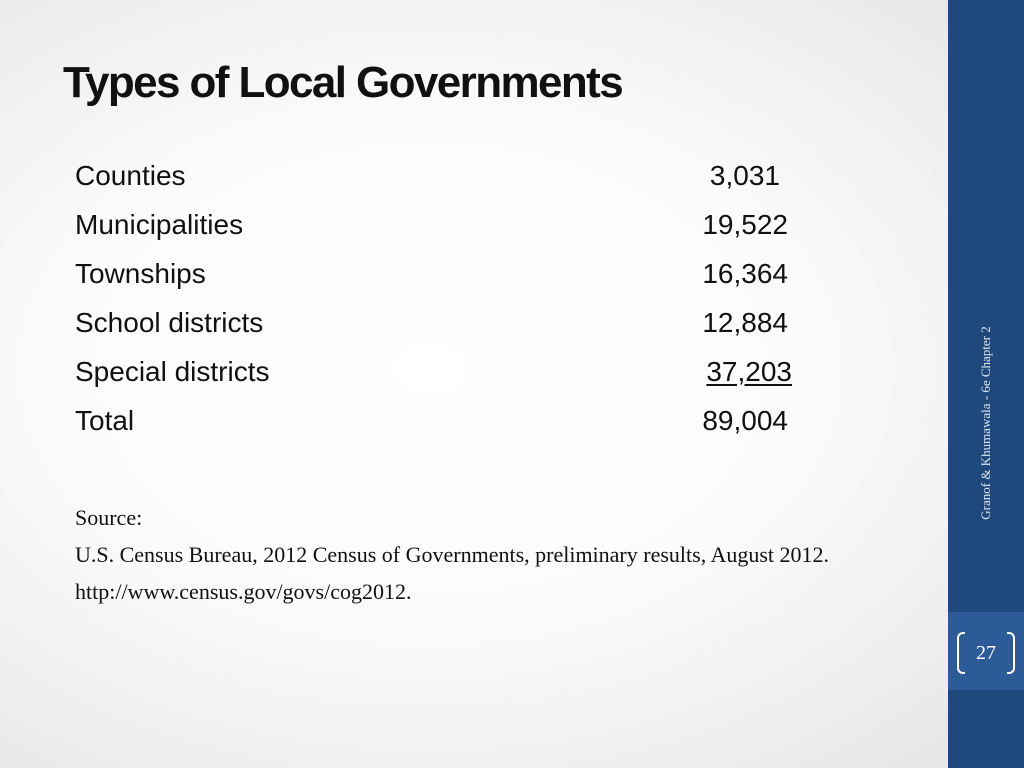  Describe the element at coordinates (435, 429) in the screenshot. I see `table-row-total: Total 89,004` at that location.